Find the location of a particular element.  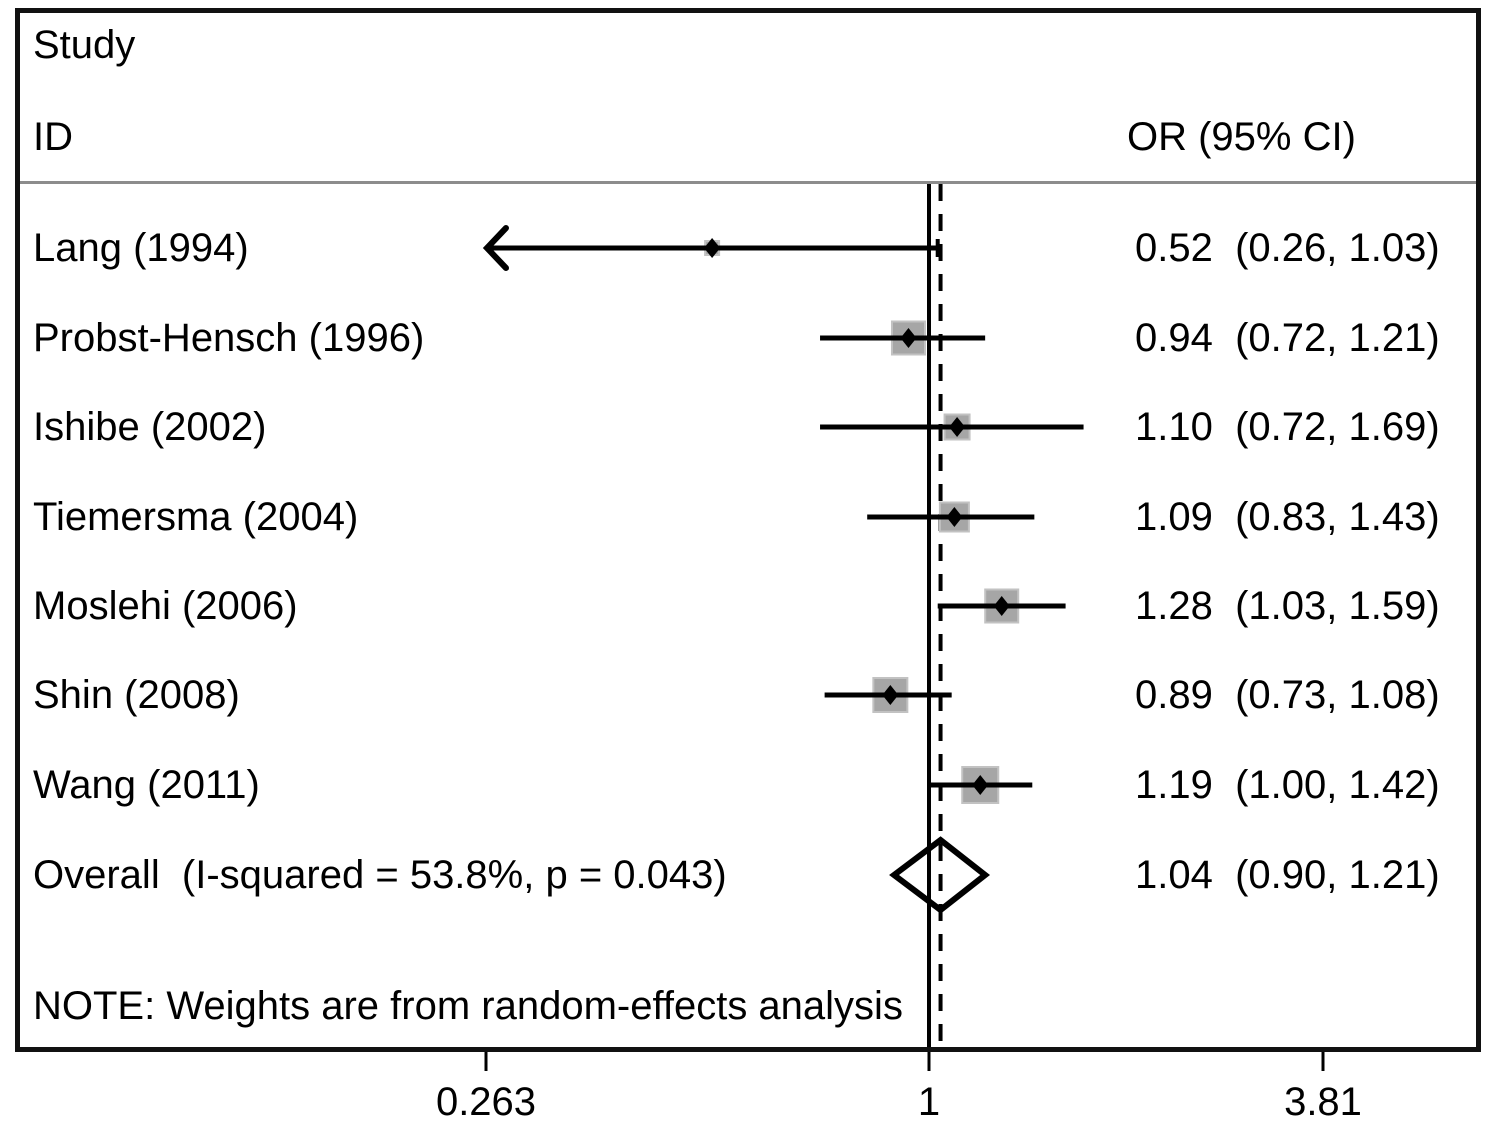

axis-tick-label: 3.81 is located at coordinates (1323, 1102).